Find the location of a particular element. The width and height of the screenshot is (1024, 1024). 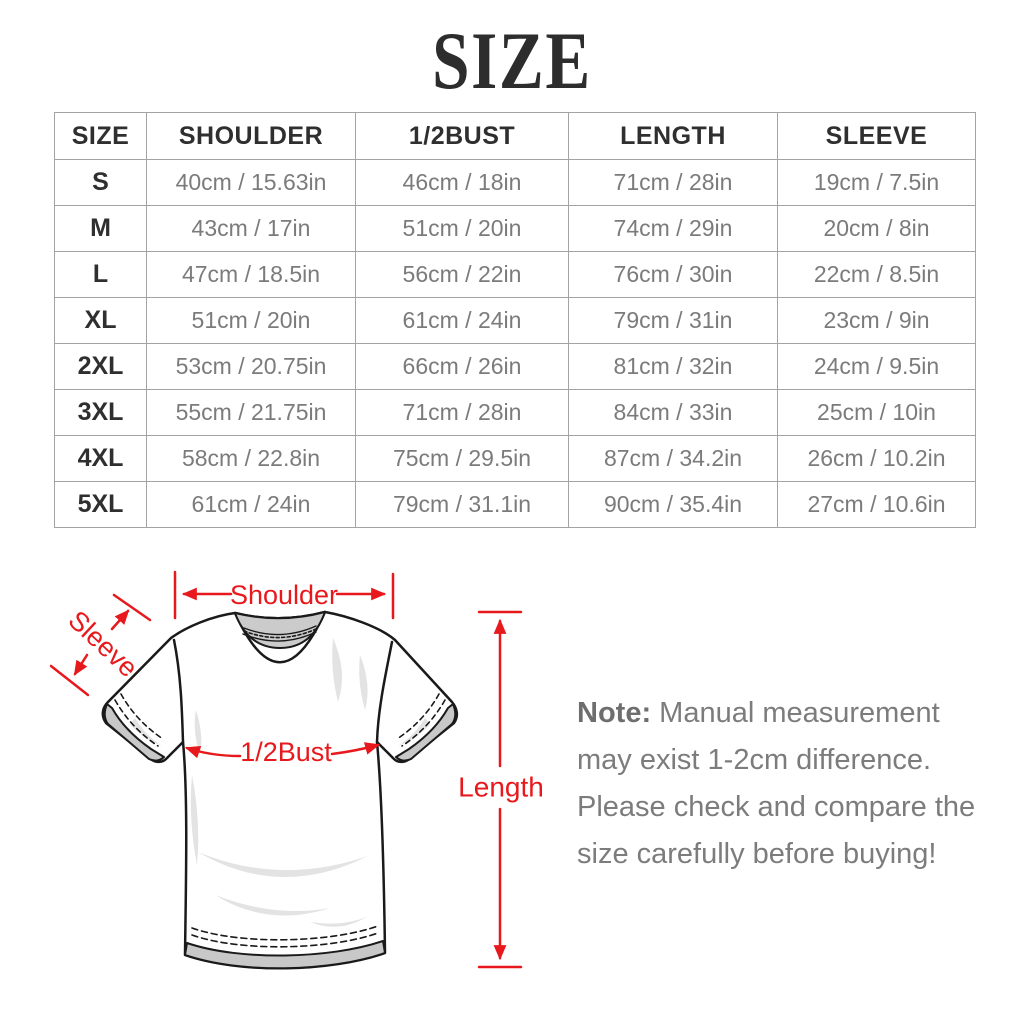

fabric-wrinkles is located at coordinates (280, 782).